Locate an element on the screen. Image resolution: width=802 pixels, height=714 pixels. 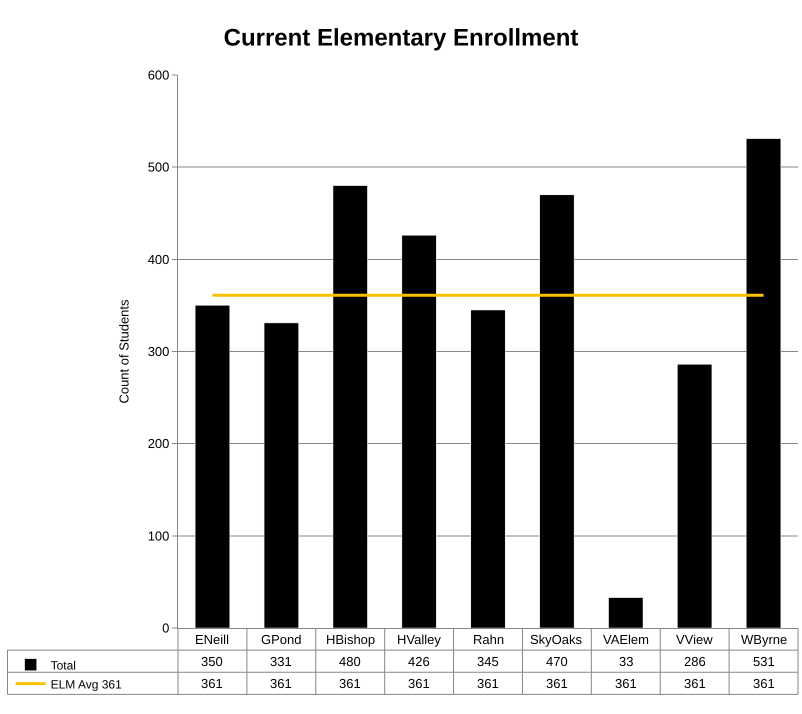
data-label: 531 is located at coordinates (764, 661).